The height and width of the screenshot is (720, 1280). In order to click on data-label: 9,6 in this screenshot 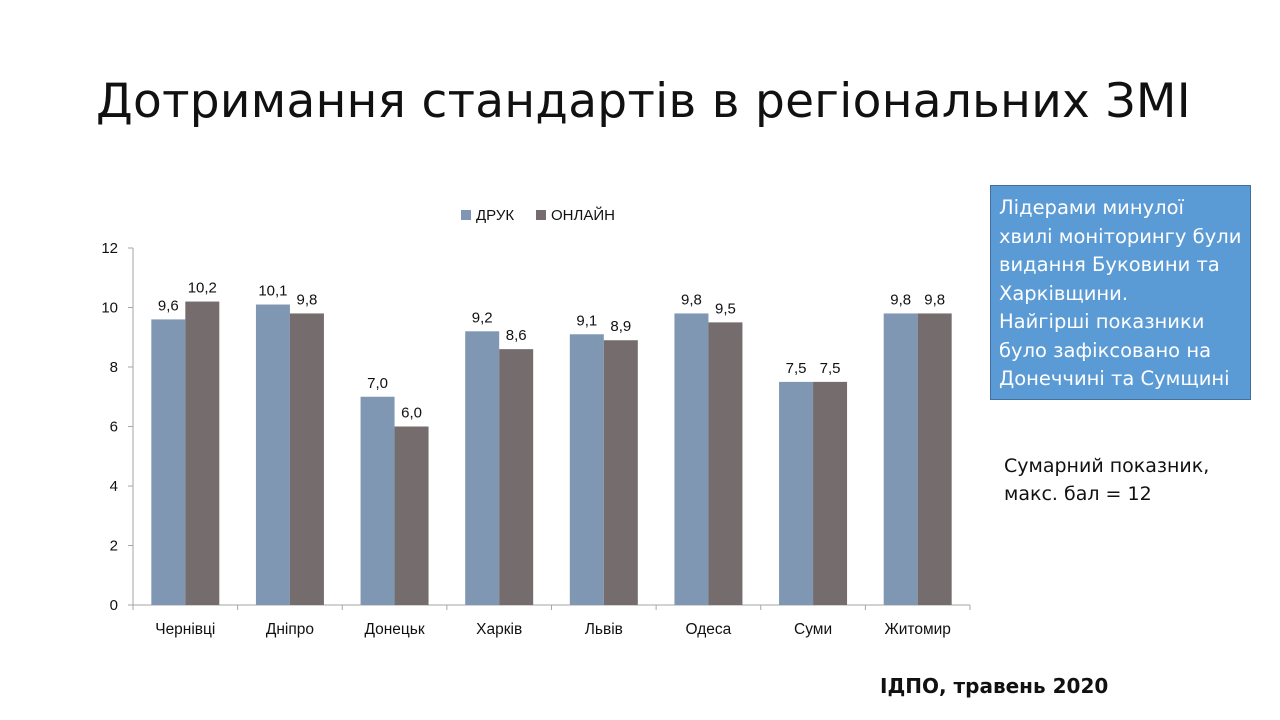, I will do `click(168, 305)`.